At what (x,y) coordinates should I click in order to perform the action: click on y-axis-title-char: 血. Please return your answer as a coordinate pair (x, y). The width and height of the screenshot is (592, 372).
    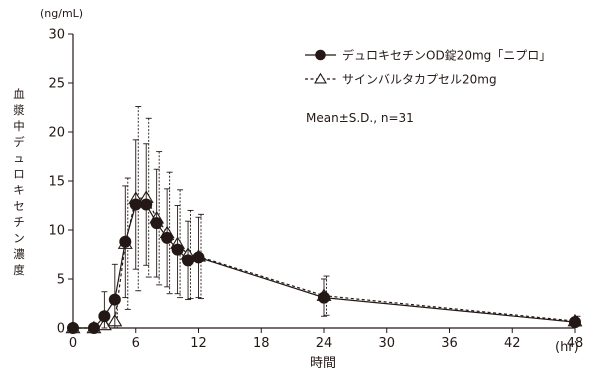
    Looking at the image, I should click on (19, 94).